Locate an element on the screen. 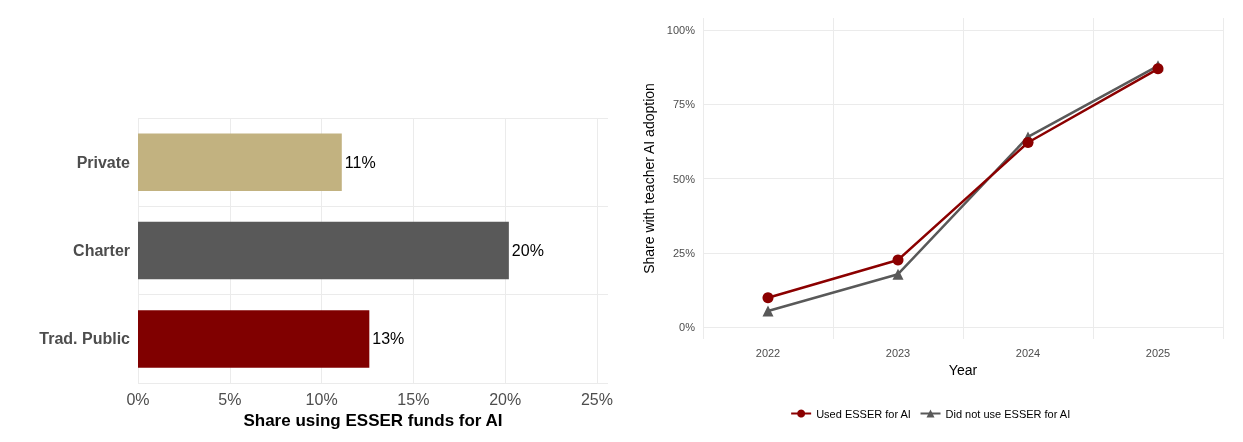 The height and width of the screenshot is (442, 1243). y-tick-label: 75% is located at coordinates (684, 104).